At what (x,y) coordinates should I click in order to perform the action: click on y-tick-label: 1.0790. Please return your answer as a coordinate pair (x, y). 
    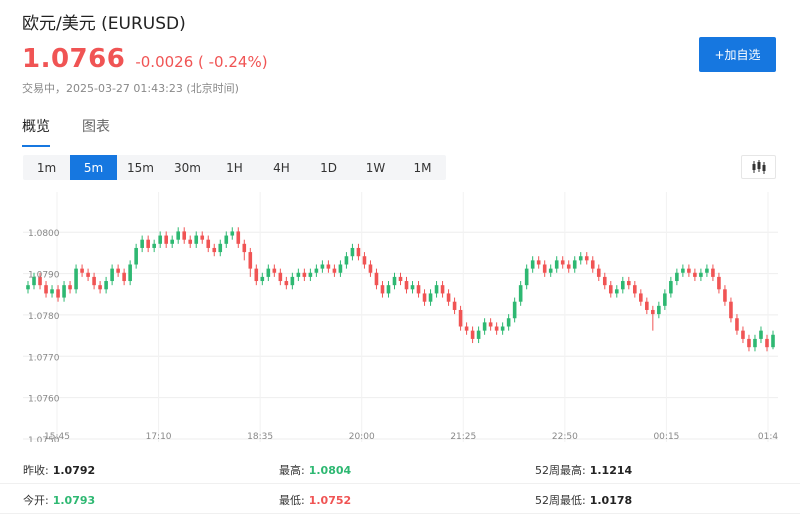
    Looking at the image, I should click on (44, 276).